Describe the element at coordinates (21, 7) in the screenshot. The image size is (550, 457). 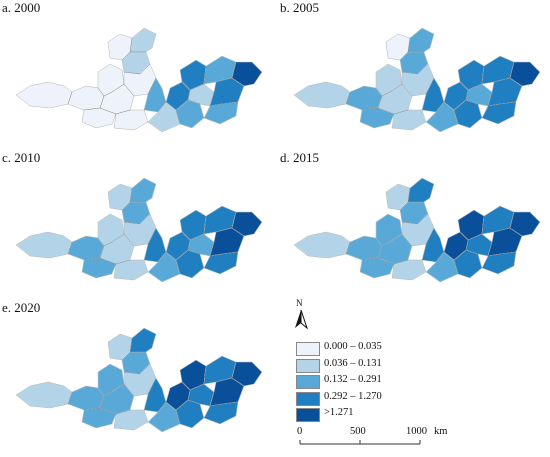
I see `panel-title-a: a. 2000` at that location.